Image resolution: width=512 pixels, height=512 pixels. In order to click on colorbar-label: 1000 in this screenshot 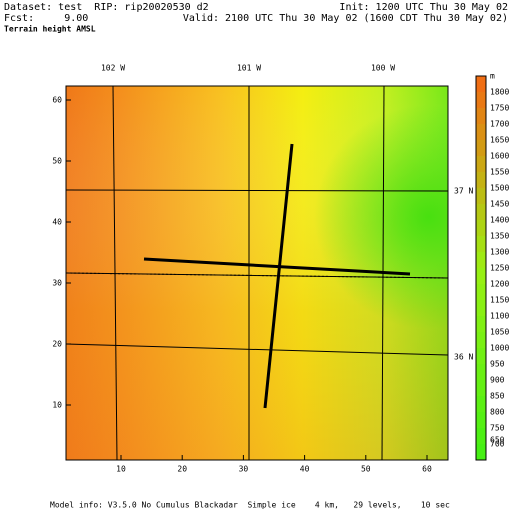, I will do `click(499, 348)`.